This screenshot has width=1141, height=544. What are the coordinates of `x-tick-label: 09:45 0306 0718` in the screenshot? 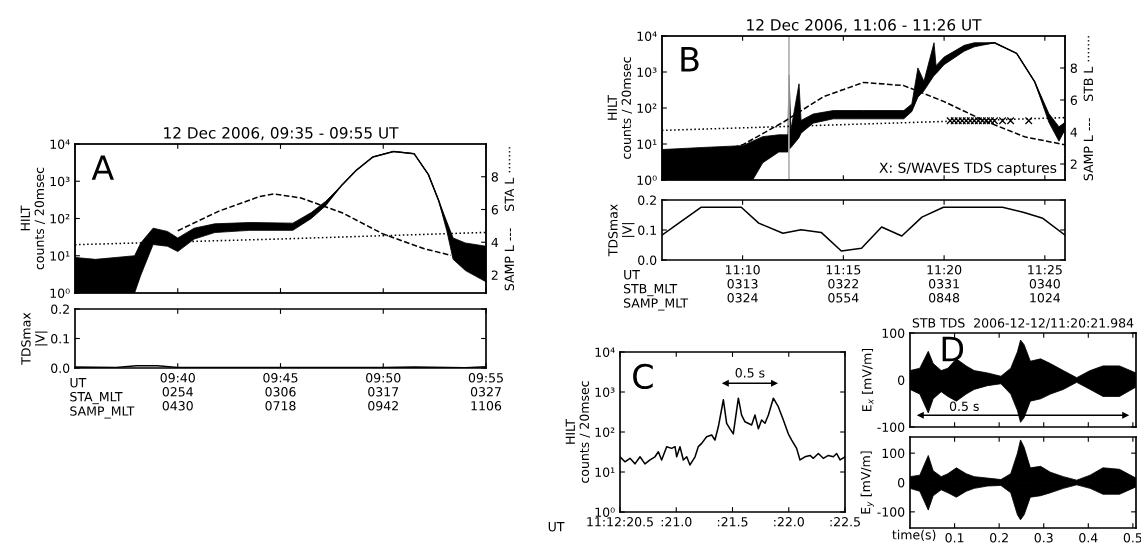 It's located at (280, 392).